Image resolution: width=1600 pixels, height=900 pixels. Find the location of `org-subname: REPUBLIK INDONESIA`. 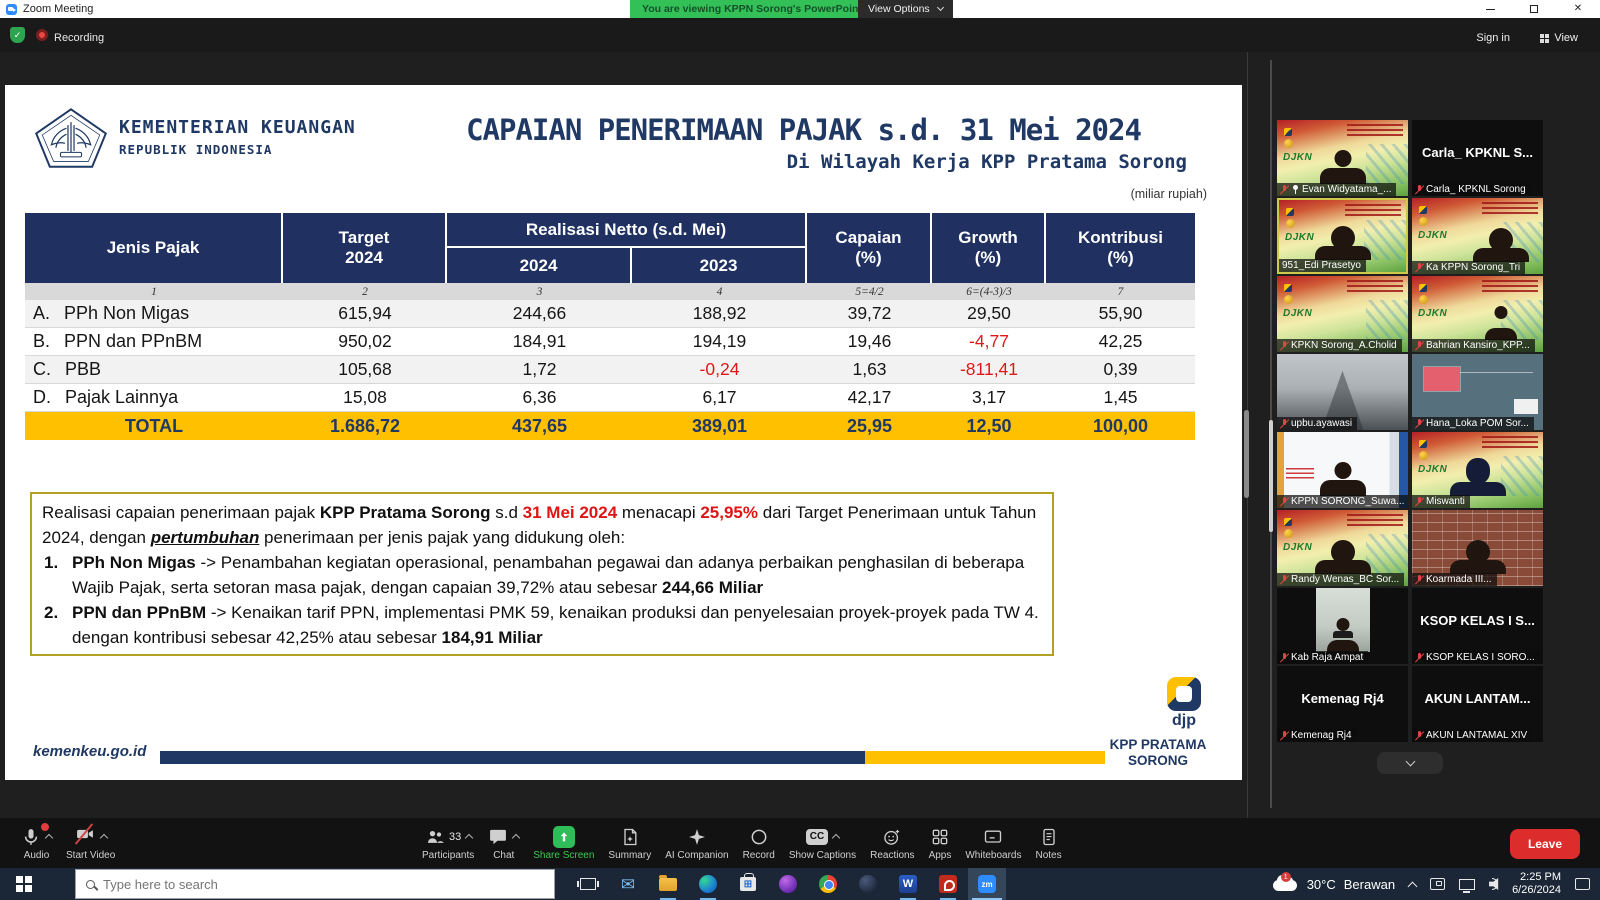

org-subname: REPUBLIK INDONESIA is located at coordinates (196, 149).